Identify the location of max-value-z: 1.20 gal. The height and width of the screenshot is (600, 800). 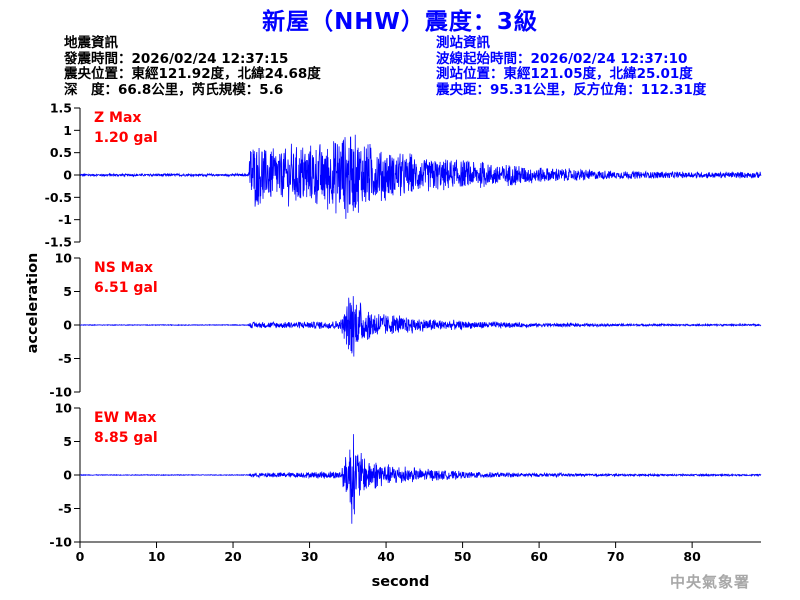
(126, 138).